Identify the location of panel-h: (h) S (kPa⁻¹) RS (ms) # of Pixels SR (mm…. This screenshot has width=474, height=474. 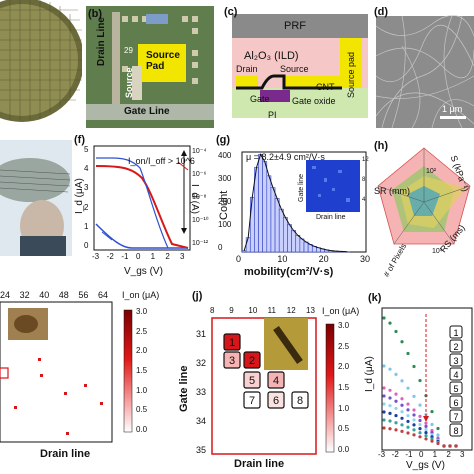
(424, 208).